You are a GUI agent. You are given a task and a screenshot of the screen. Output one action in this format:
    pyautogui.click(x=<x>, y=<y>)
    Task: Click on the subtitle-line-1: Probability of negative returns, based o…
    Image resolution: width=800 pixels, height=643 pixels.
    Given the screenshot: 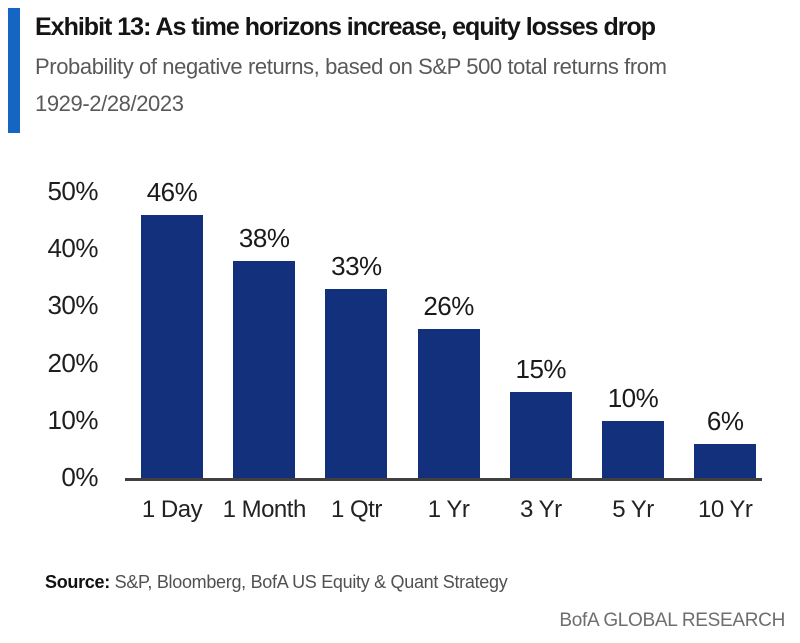 What is the action you would take?
    pyautogui.click(x=351, y=66)
    